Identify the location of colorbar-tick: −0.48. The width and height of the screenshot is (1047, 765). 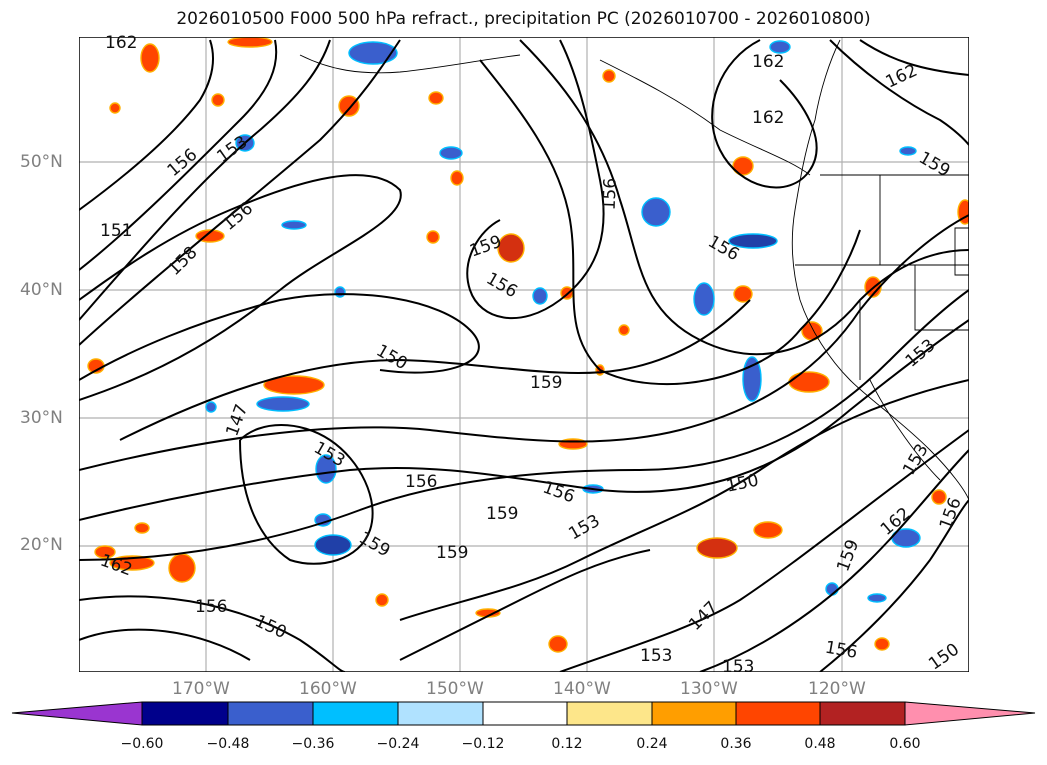
(228, 744).